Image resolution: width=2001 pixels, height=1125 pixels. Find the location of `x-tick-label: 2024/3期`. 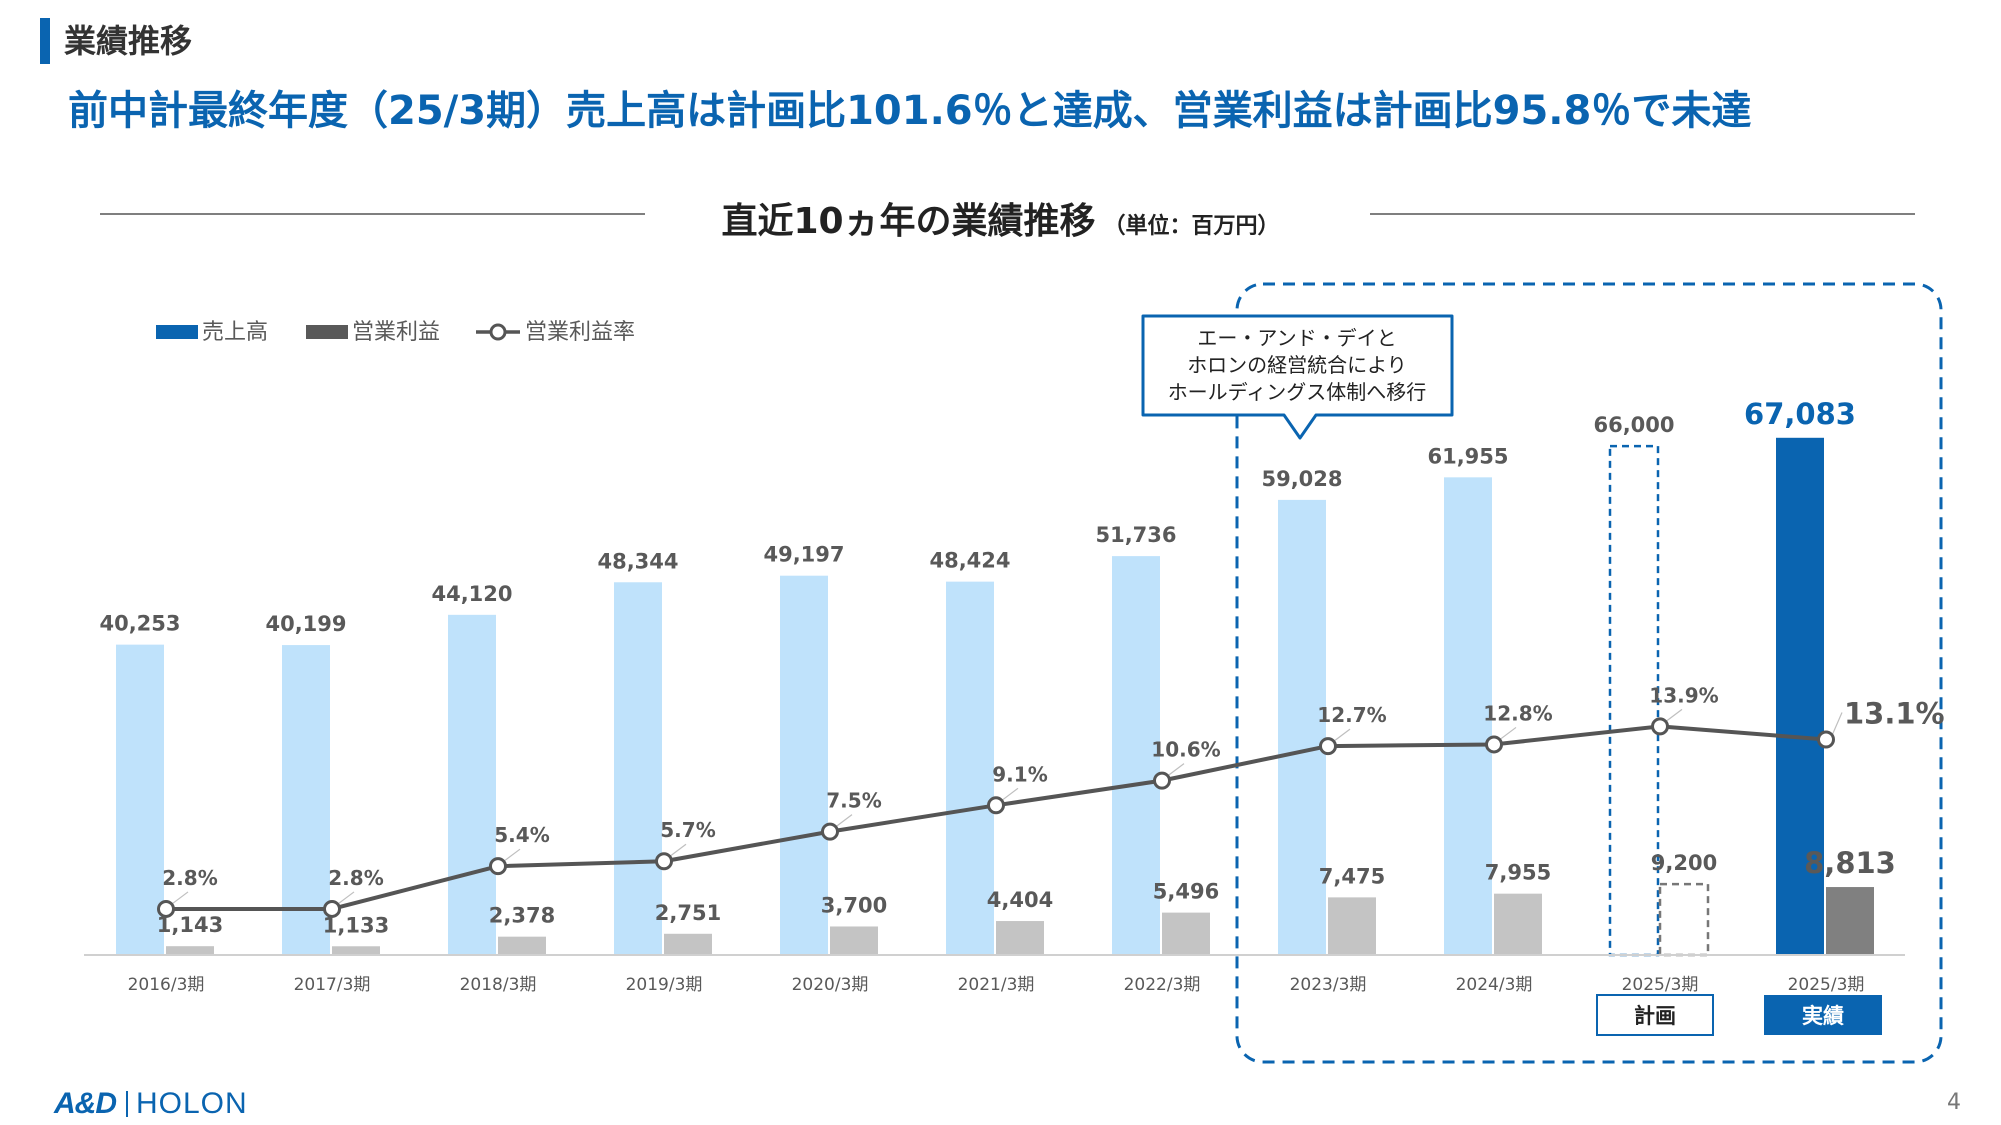

x-tick-label: 2024/3期 is located at coordinates (1494, 985).